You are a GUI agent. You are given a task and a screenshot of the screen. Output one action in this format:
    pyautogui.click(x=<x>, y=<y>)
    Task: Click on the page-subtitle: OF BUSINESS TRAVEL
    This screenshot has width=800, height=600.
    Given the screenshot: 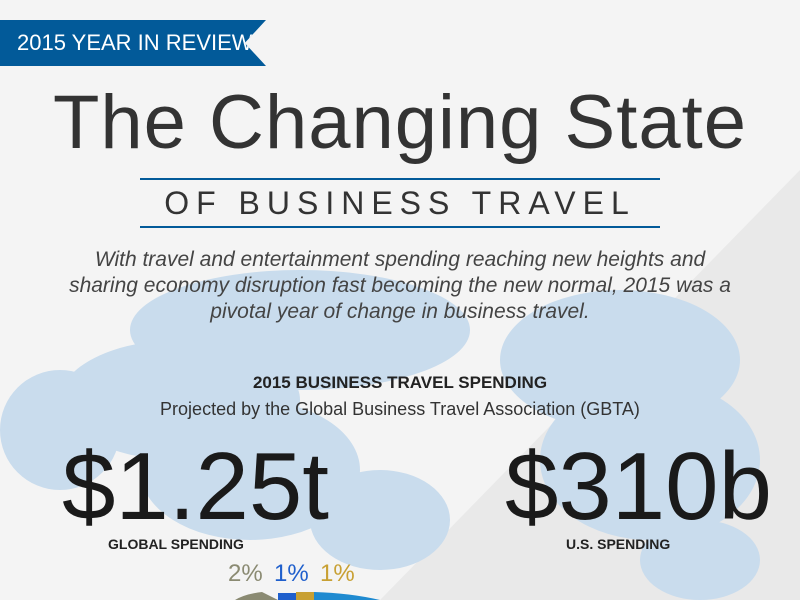 What is the action you would take?
    pyautogui.click(x=400, y=203)
    